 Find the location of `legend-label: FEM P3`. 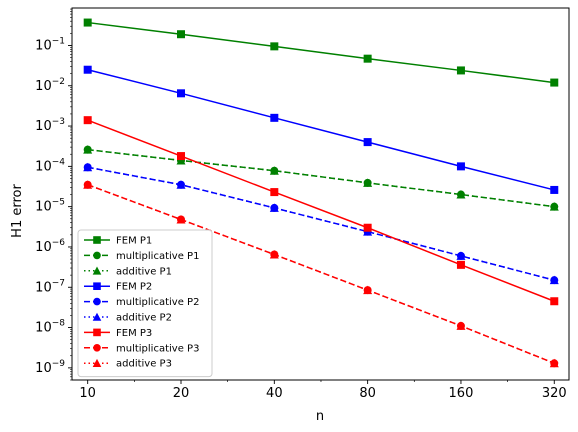

legend-label: FEM P3 is located at coordinates (134, 333).